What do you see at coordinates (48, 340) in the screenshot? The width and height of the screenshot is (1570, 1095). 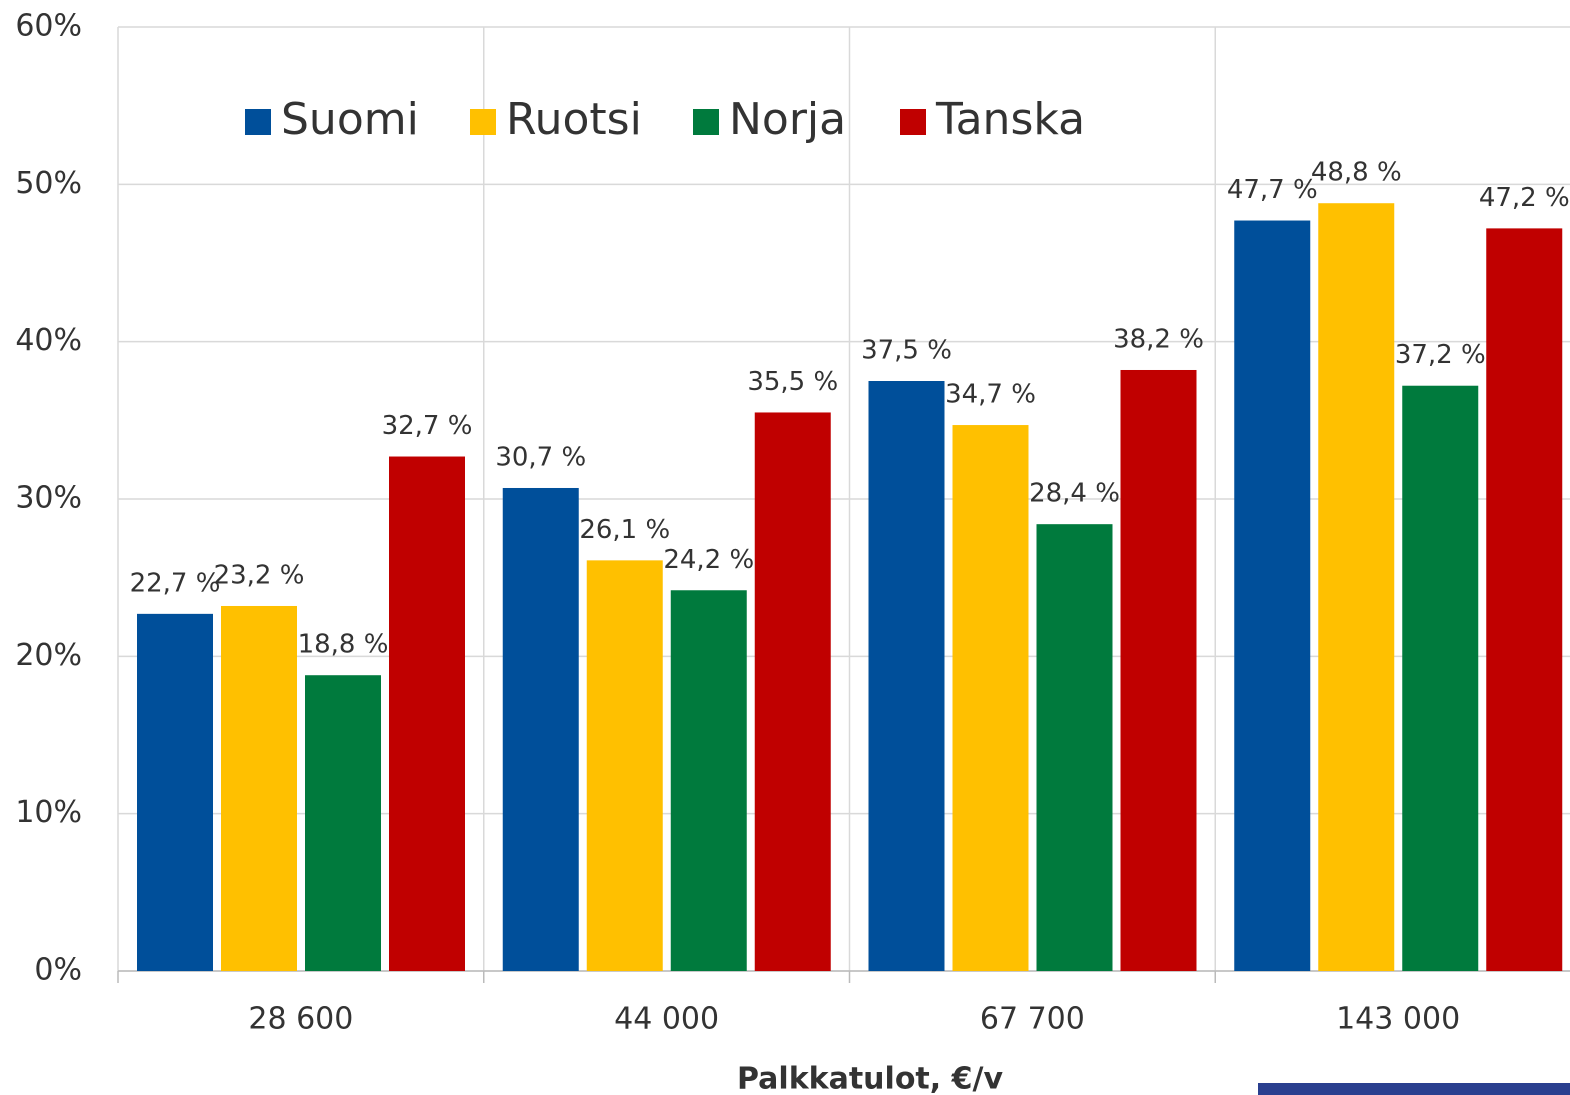 I see `y-tick-label: 40%` at bounding box center [48, 340].